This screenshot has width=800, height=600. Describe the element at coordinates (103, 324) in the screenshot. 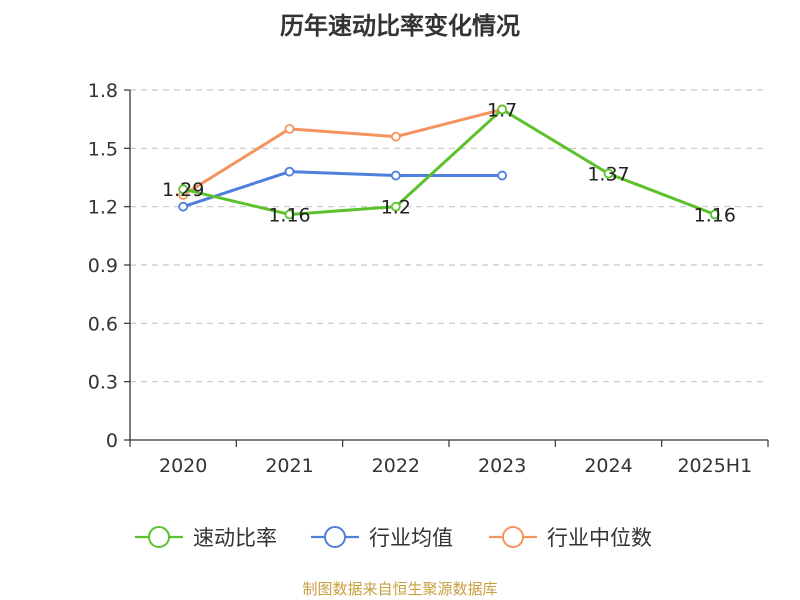

I see `y-tick-label: 0.6` at that location.